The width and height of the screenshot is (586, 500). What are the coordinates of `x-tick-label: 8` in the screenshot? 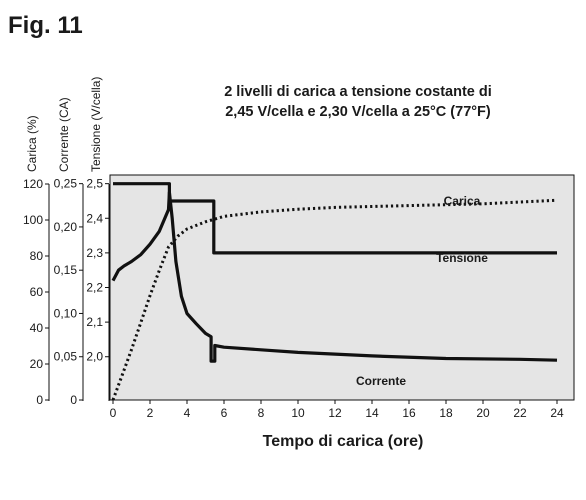 It's located at (261, 413).